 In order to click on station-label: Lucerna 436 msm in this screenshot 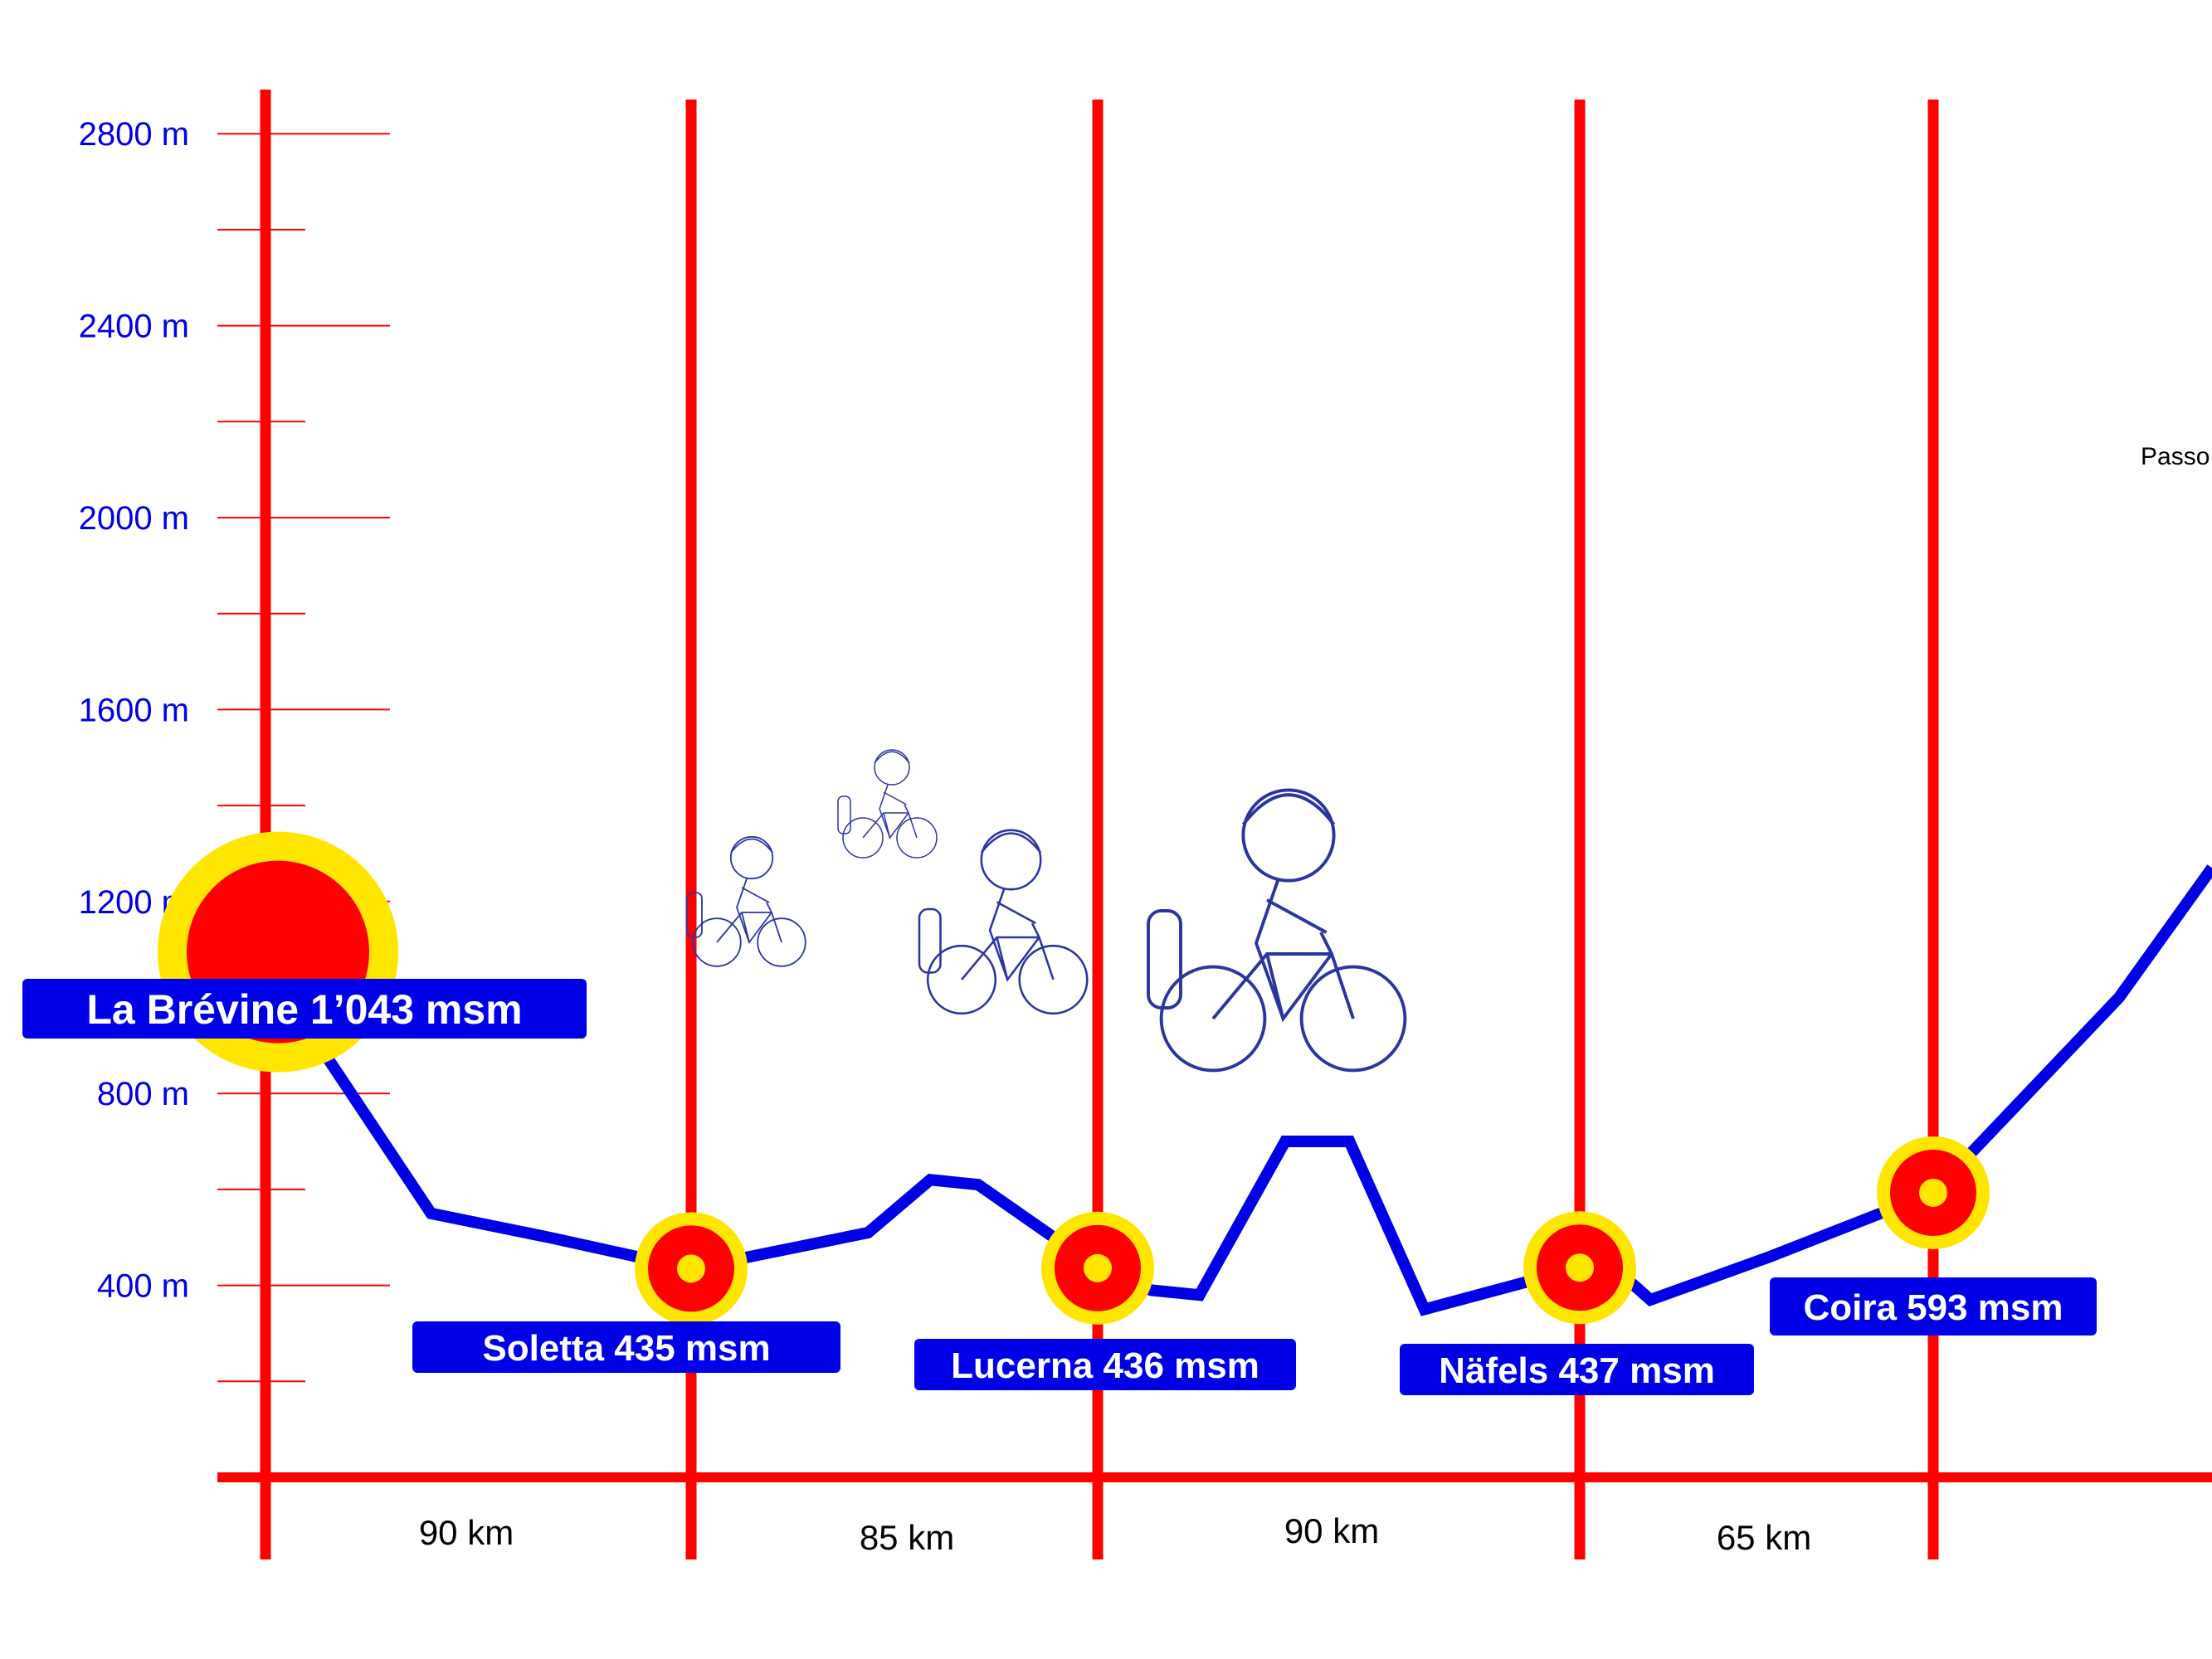, I will do `click(1105, 1365)`.